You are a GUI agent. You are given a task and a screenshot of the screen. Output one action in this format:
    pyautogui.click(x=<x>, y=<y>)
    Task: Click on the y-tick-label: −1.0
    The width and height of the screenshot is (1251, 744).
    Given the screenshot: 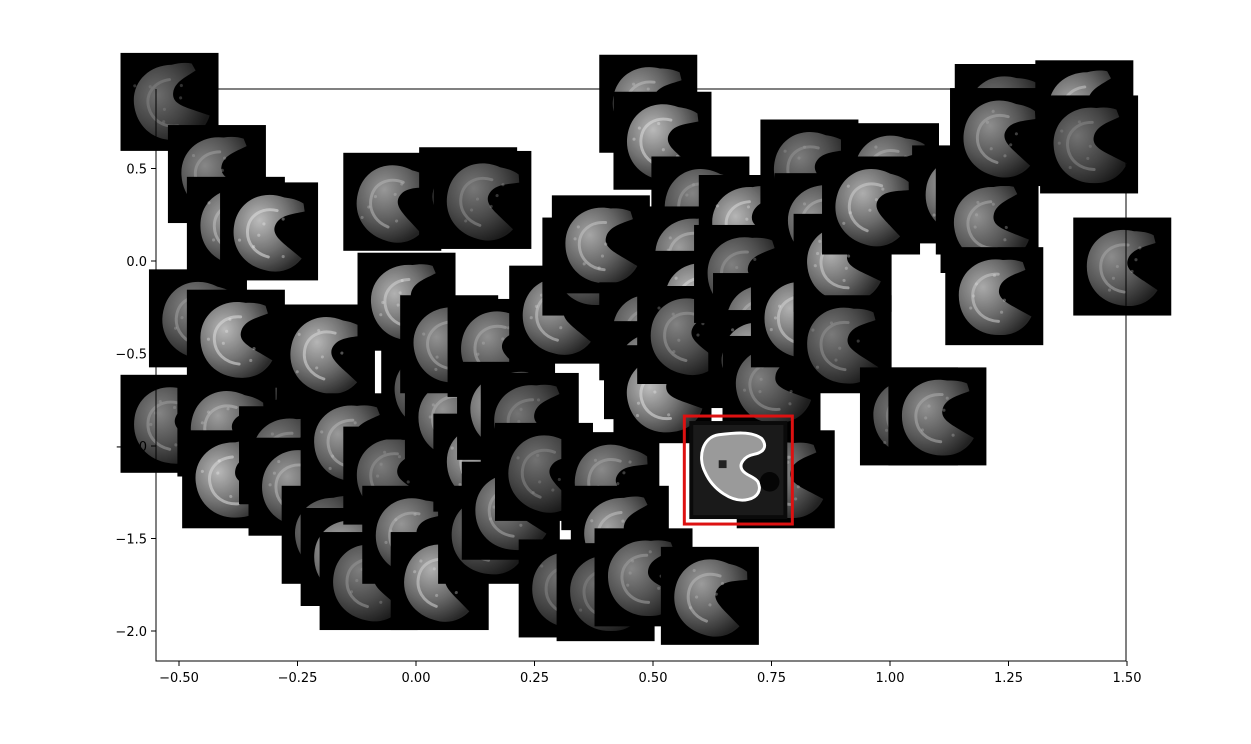 What is the action you would take?
    pyautogui.click(x=131, y=447)
    